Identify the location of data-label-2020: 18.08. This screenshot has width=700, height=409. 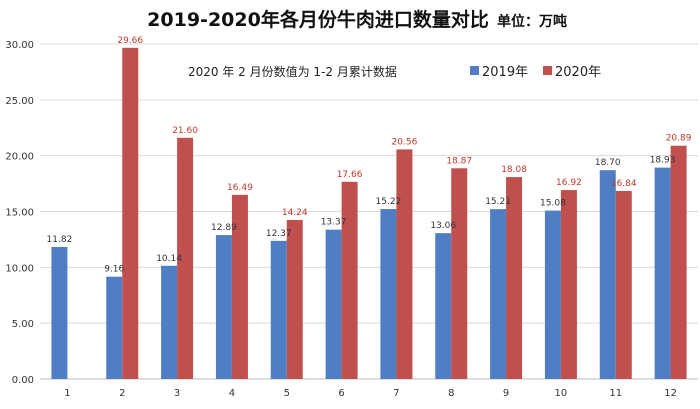
(514, 170).